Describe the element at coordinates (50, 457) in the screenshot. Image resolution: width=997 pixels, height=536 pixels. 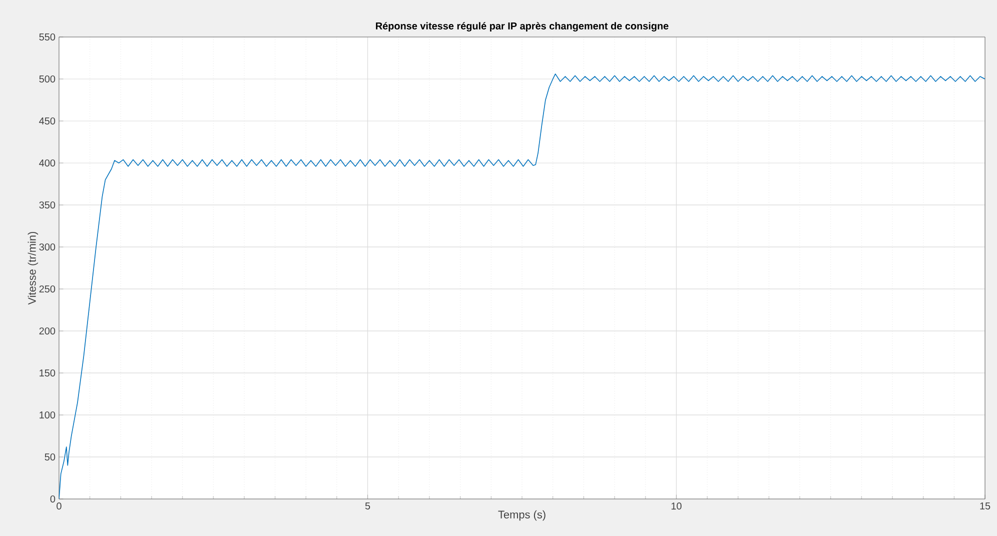
I see `y-tick-label: 50` at that location.